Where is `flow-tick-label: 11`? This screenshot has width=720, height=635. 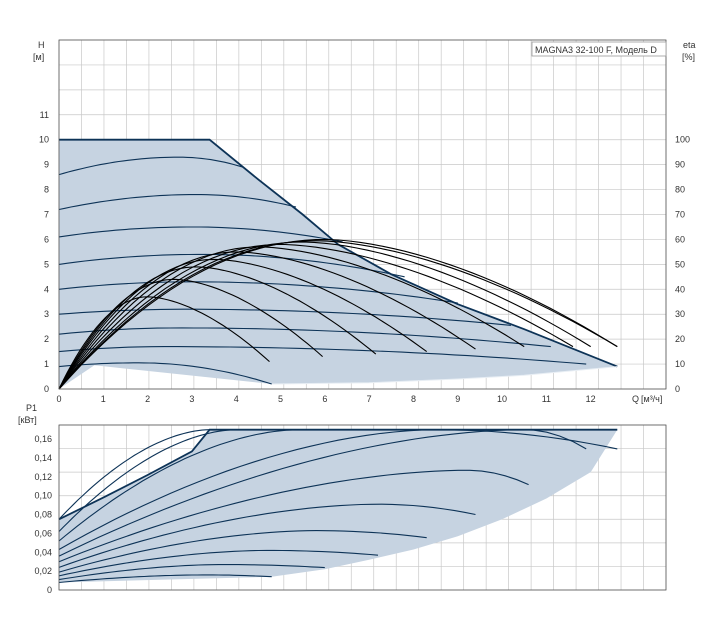 flow-tick-label: 11 is located at coordinates (546, 399).